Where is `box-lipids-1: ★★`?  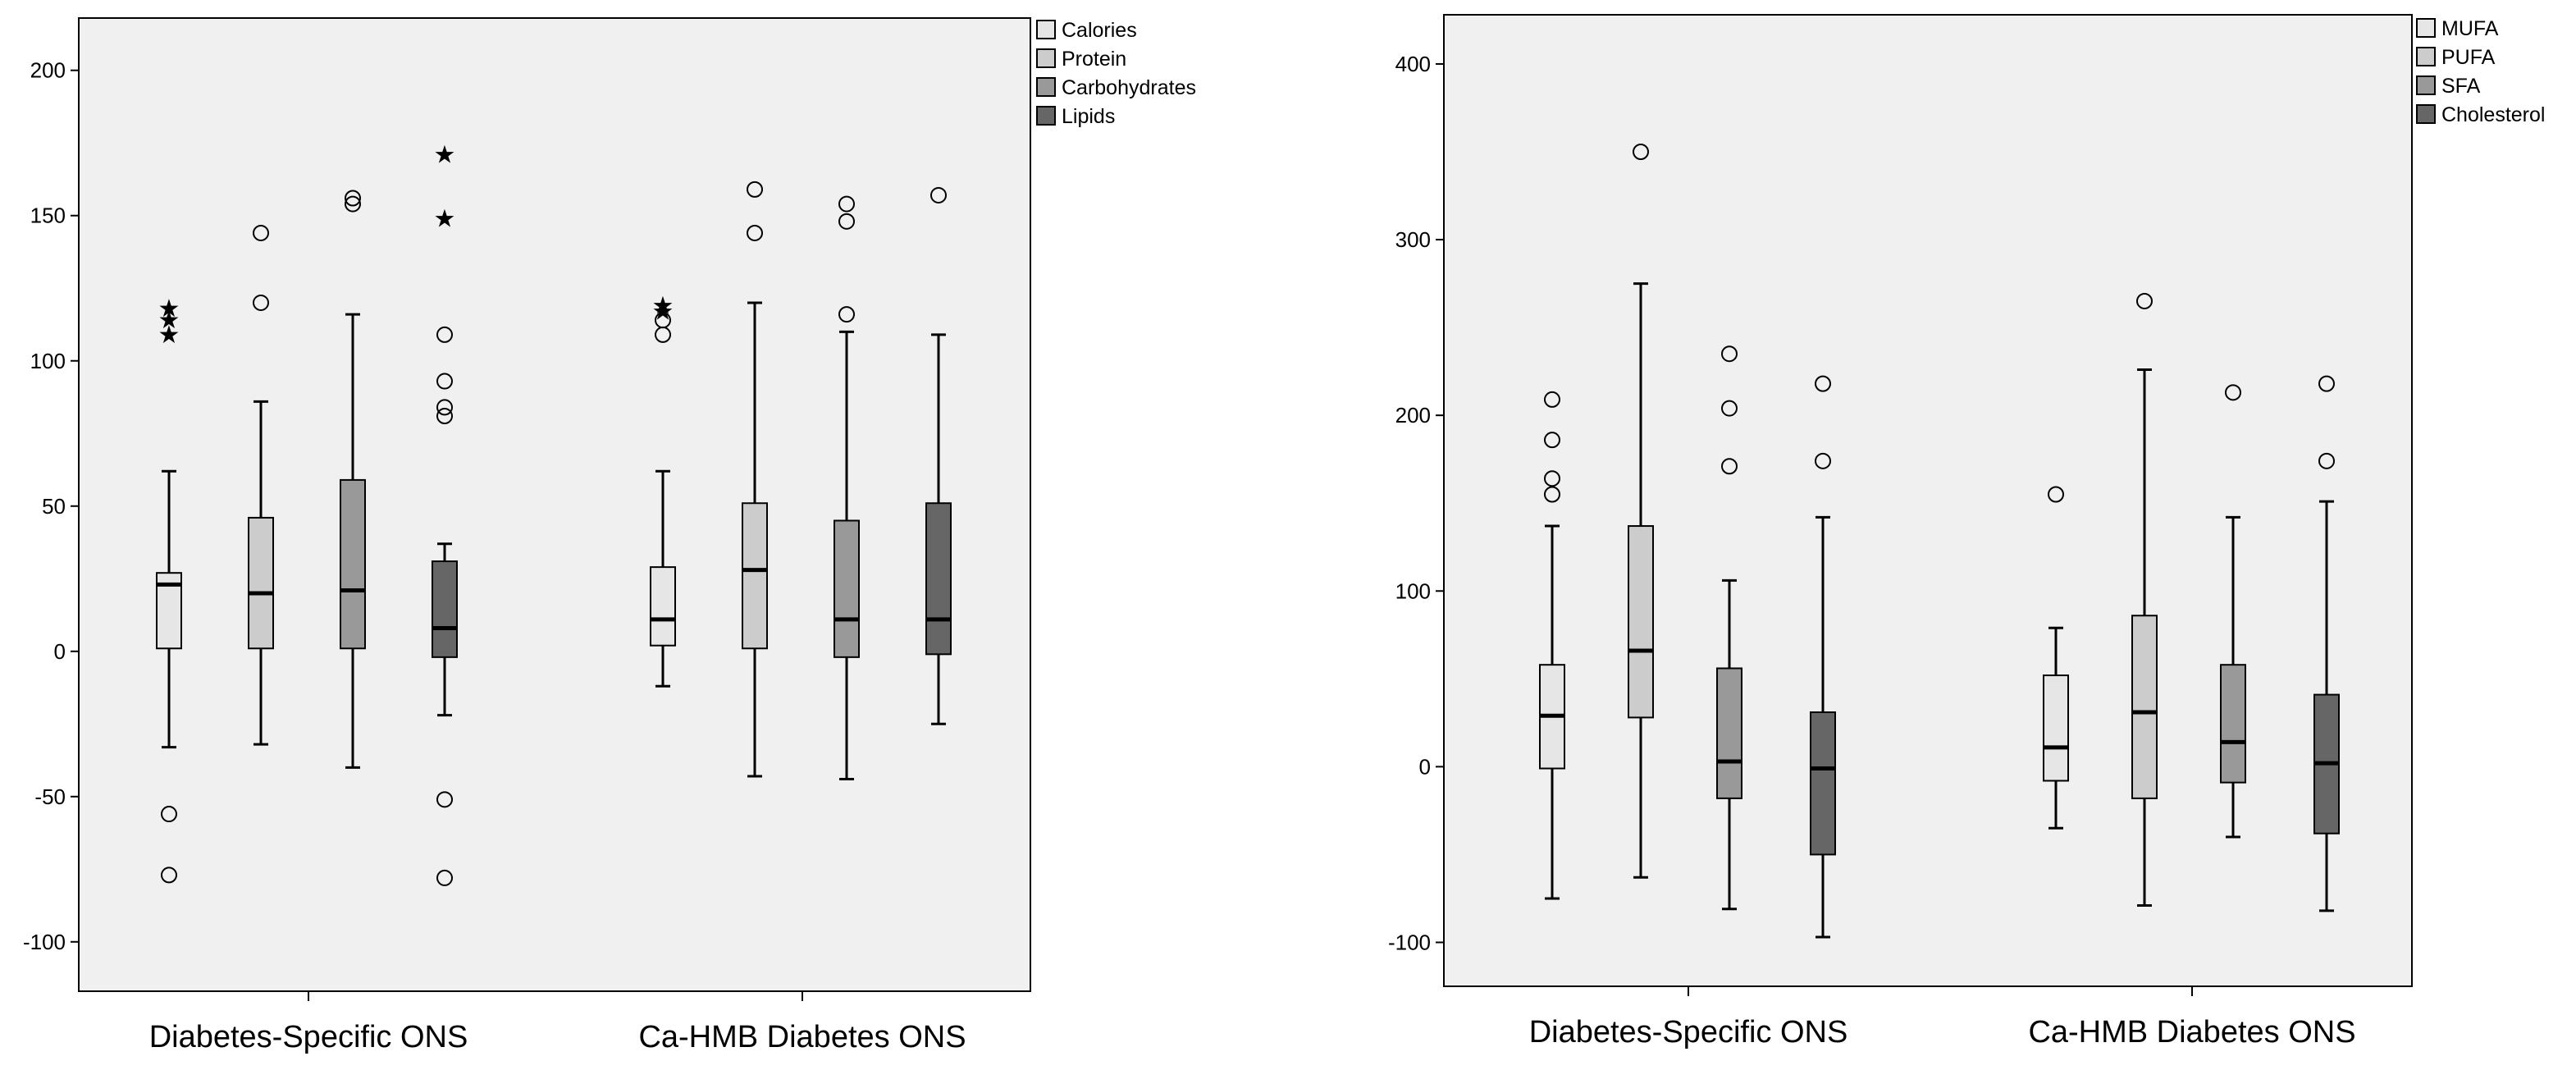 box-lipids-1: ★★ is located at coordinates (445, 513).